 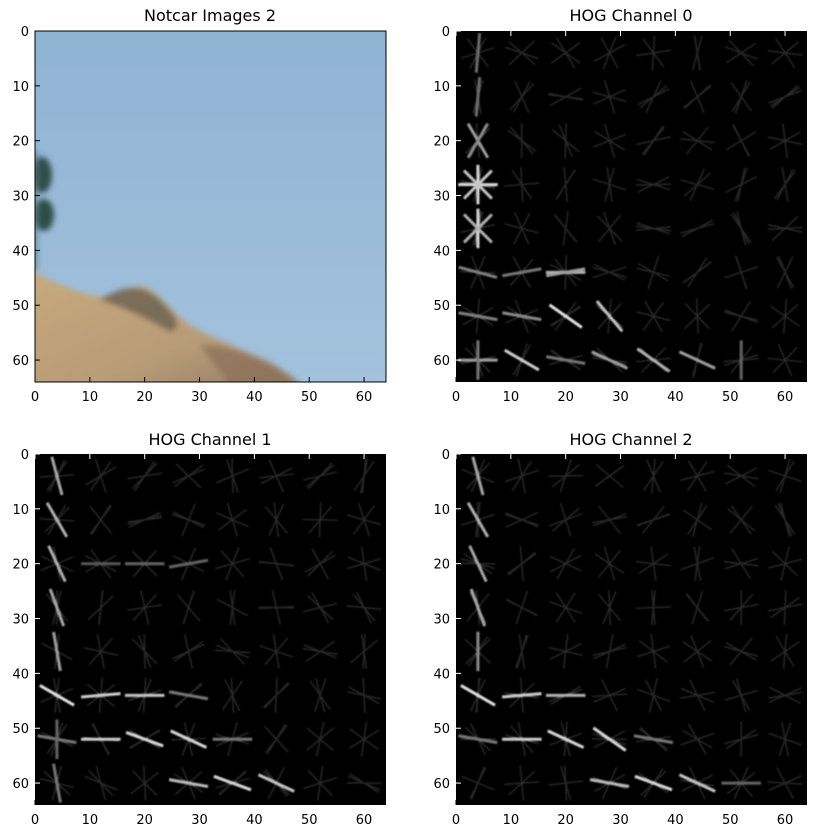 What do you see at coordinates (620, 397) in the screenshot?
I see `x-tick-label: 30` at bounding box center [620, 397].